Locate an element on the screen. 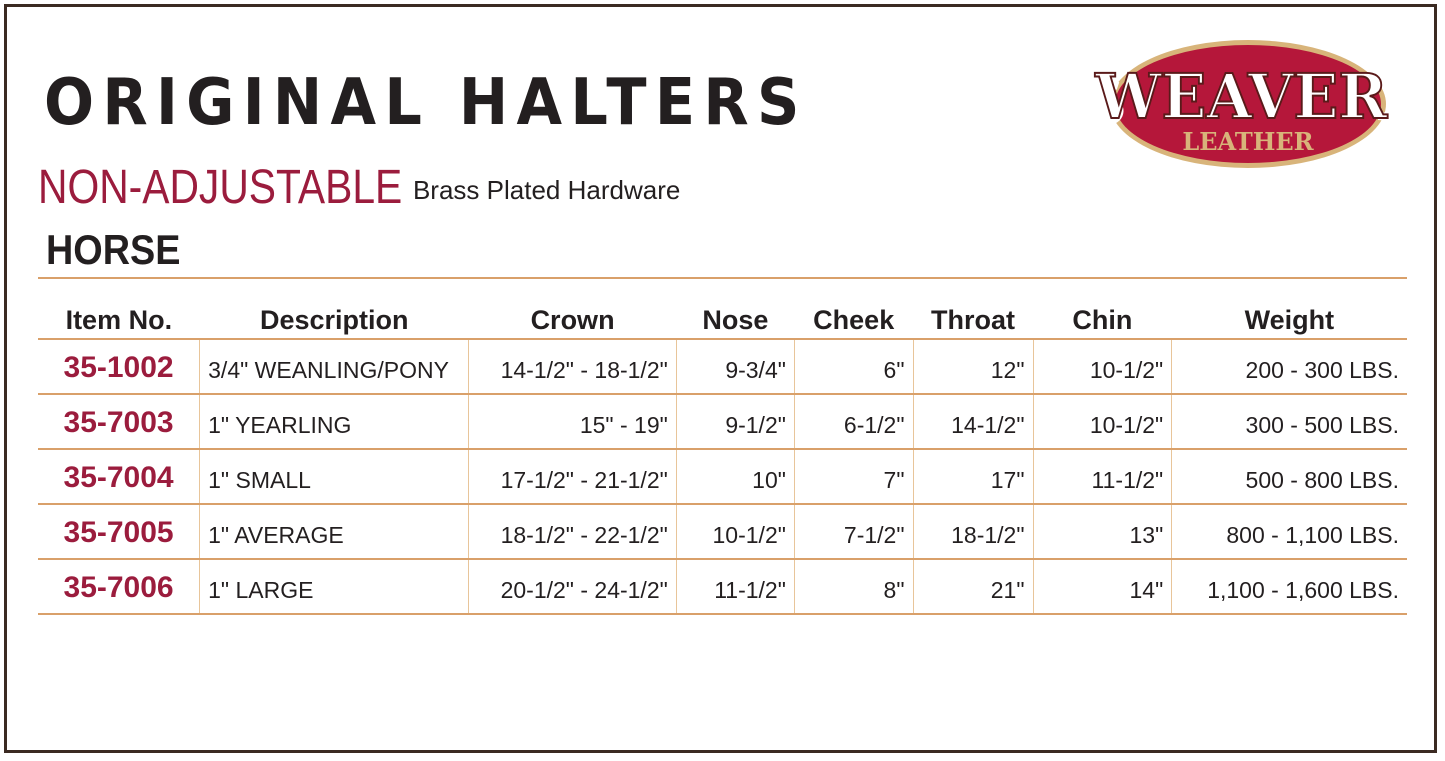 This screenshot has height=761, width=1445. column-header: Item No. is located at coordinates (119, 309).